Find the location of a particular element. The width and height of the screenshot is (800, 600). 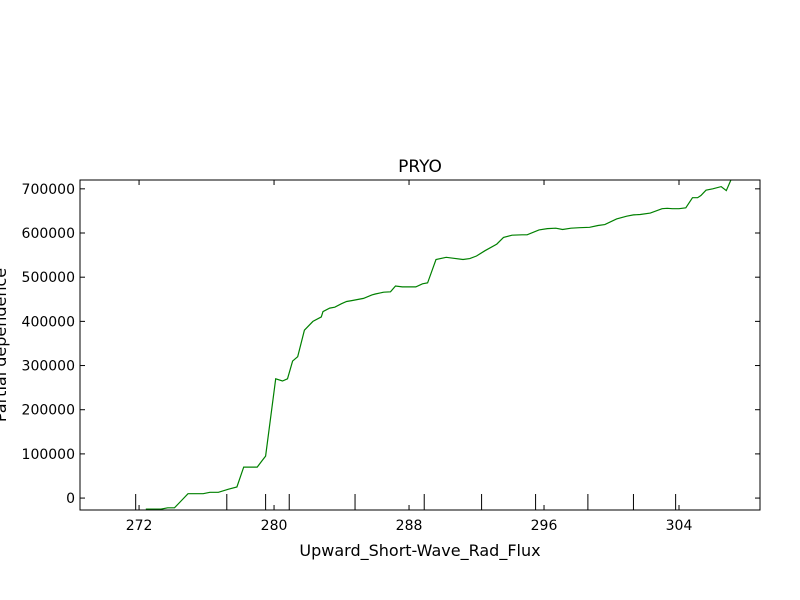

y-tick-label: 500000 is located at coordinates (48, 278).